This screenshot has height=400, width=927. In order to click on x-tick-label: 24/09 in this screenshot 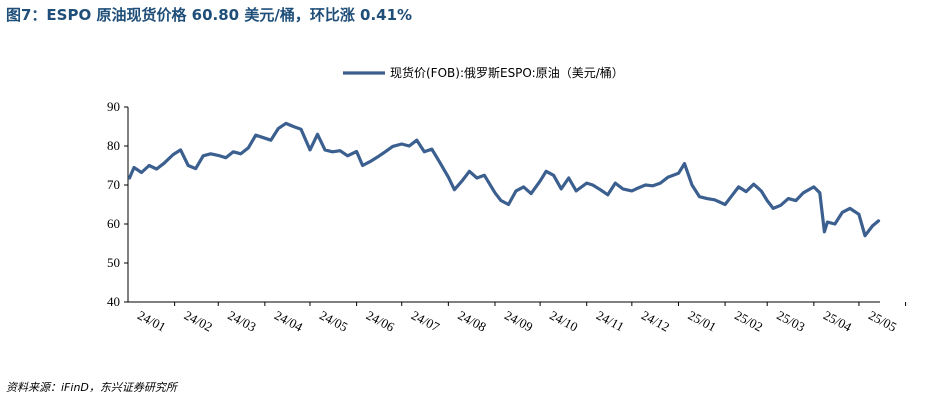, I will do `click(518, 320)`.